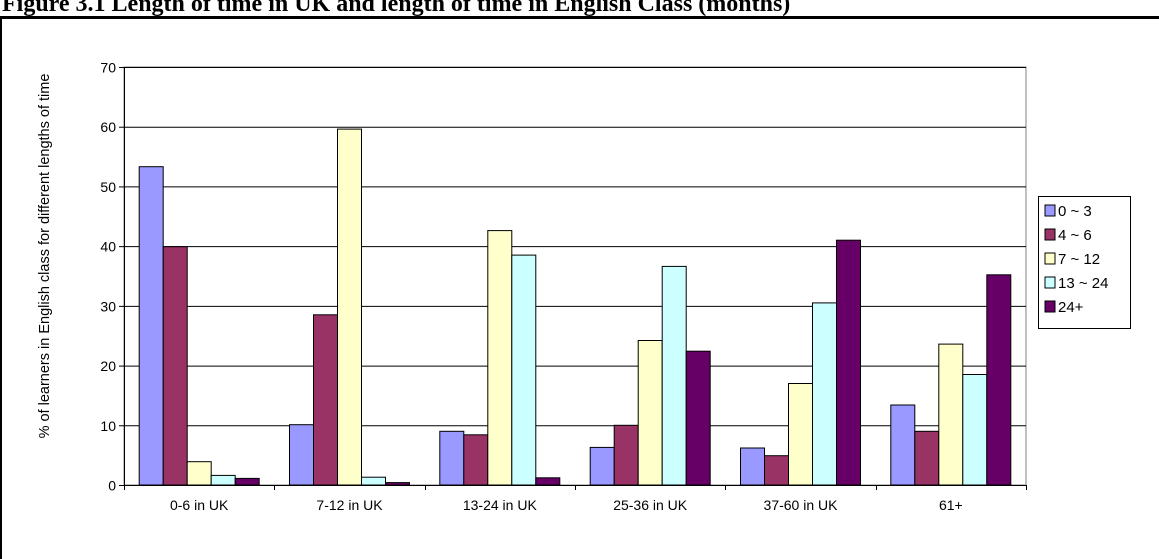 The width and height of the screenshot is (1159, 559). I want to click on legend-label: 0 ~ 3, so click(1075, 211).